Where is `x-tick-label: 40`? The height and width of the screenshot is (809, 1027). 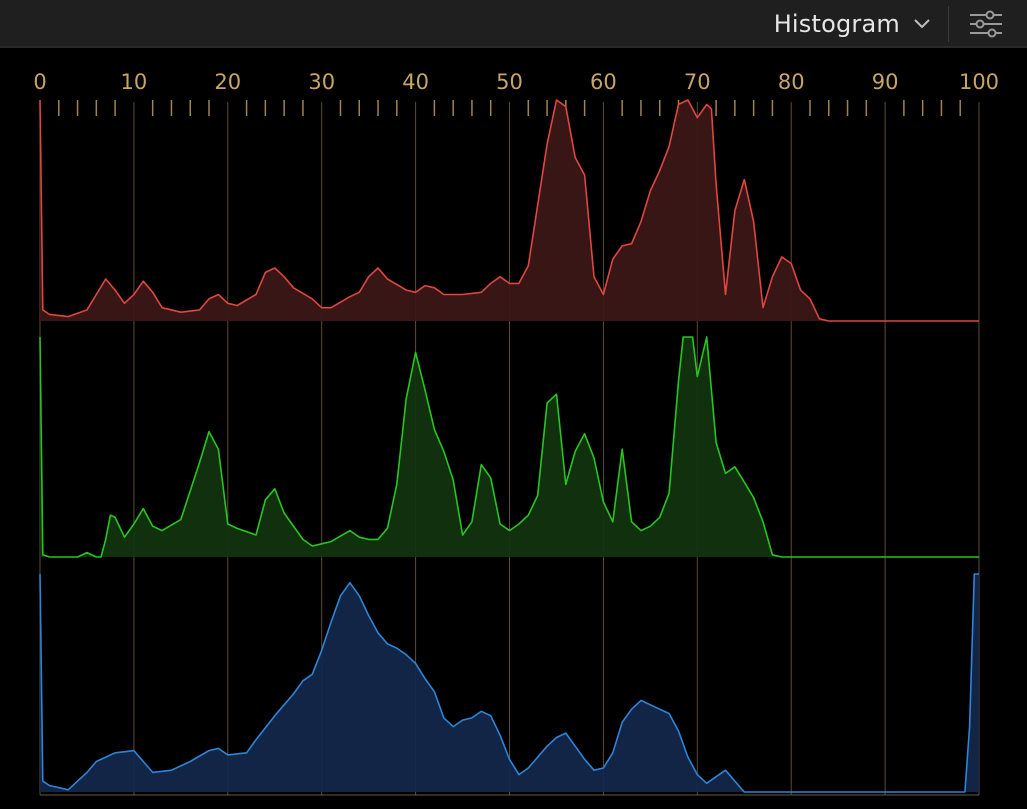 x-tick-label: 40 is located at coordinates (415, 82).